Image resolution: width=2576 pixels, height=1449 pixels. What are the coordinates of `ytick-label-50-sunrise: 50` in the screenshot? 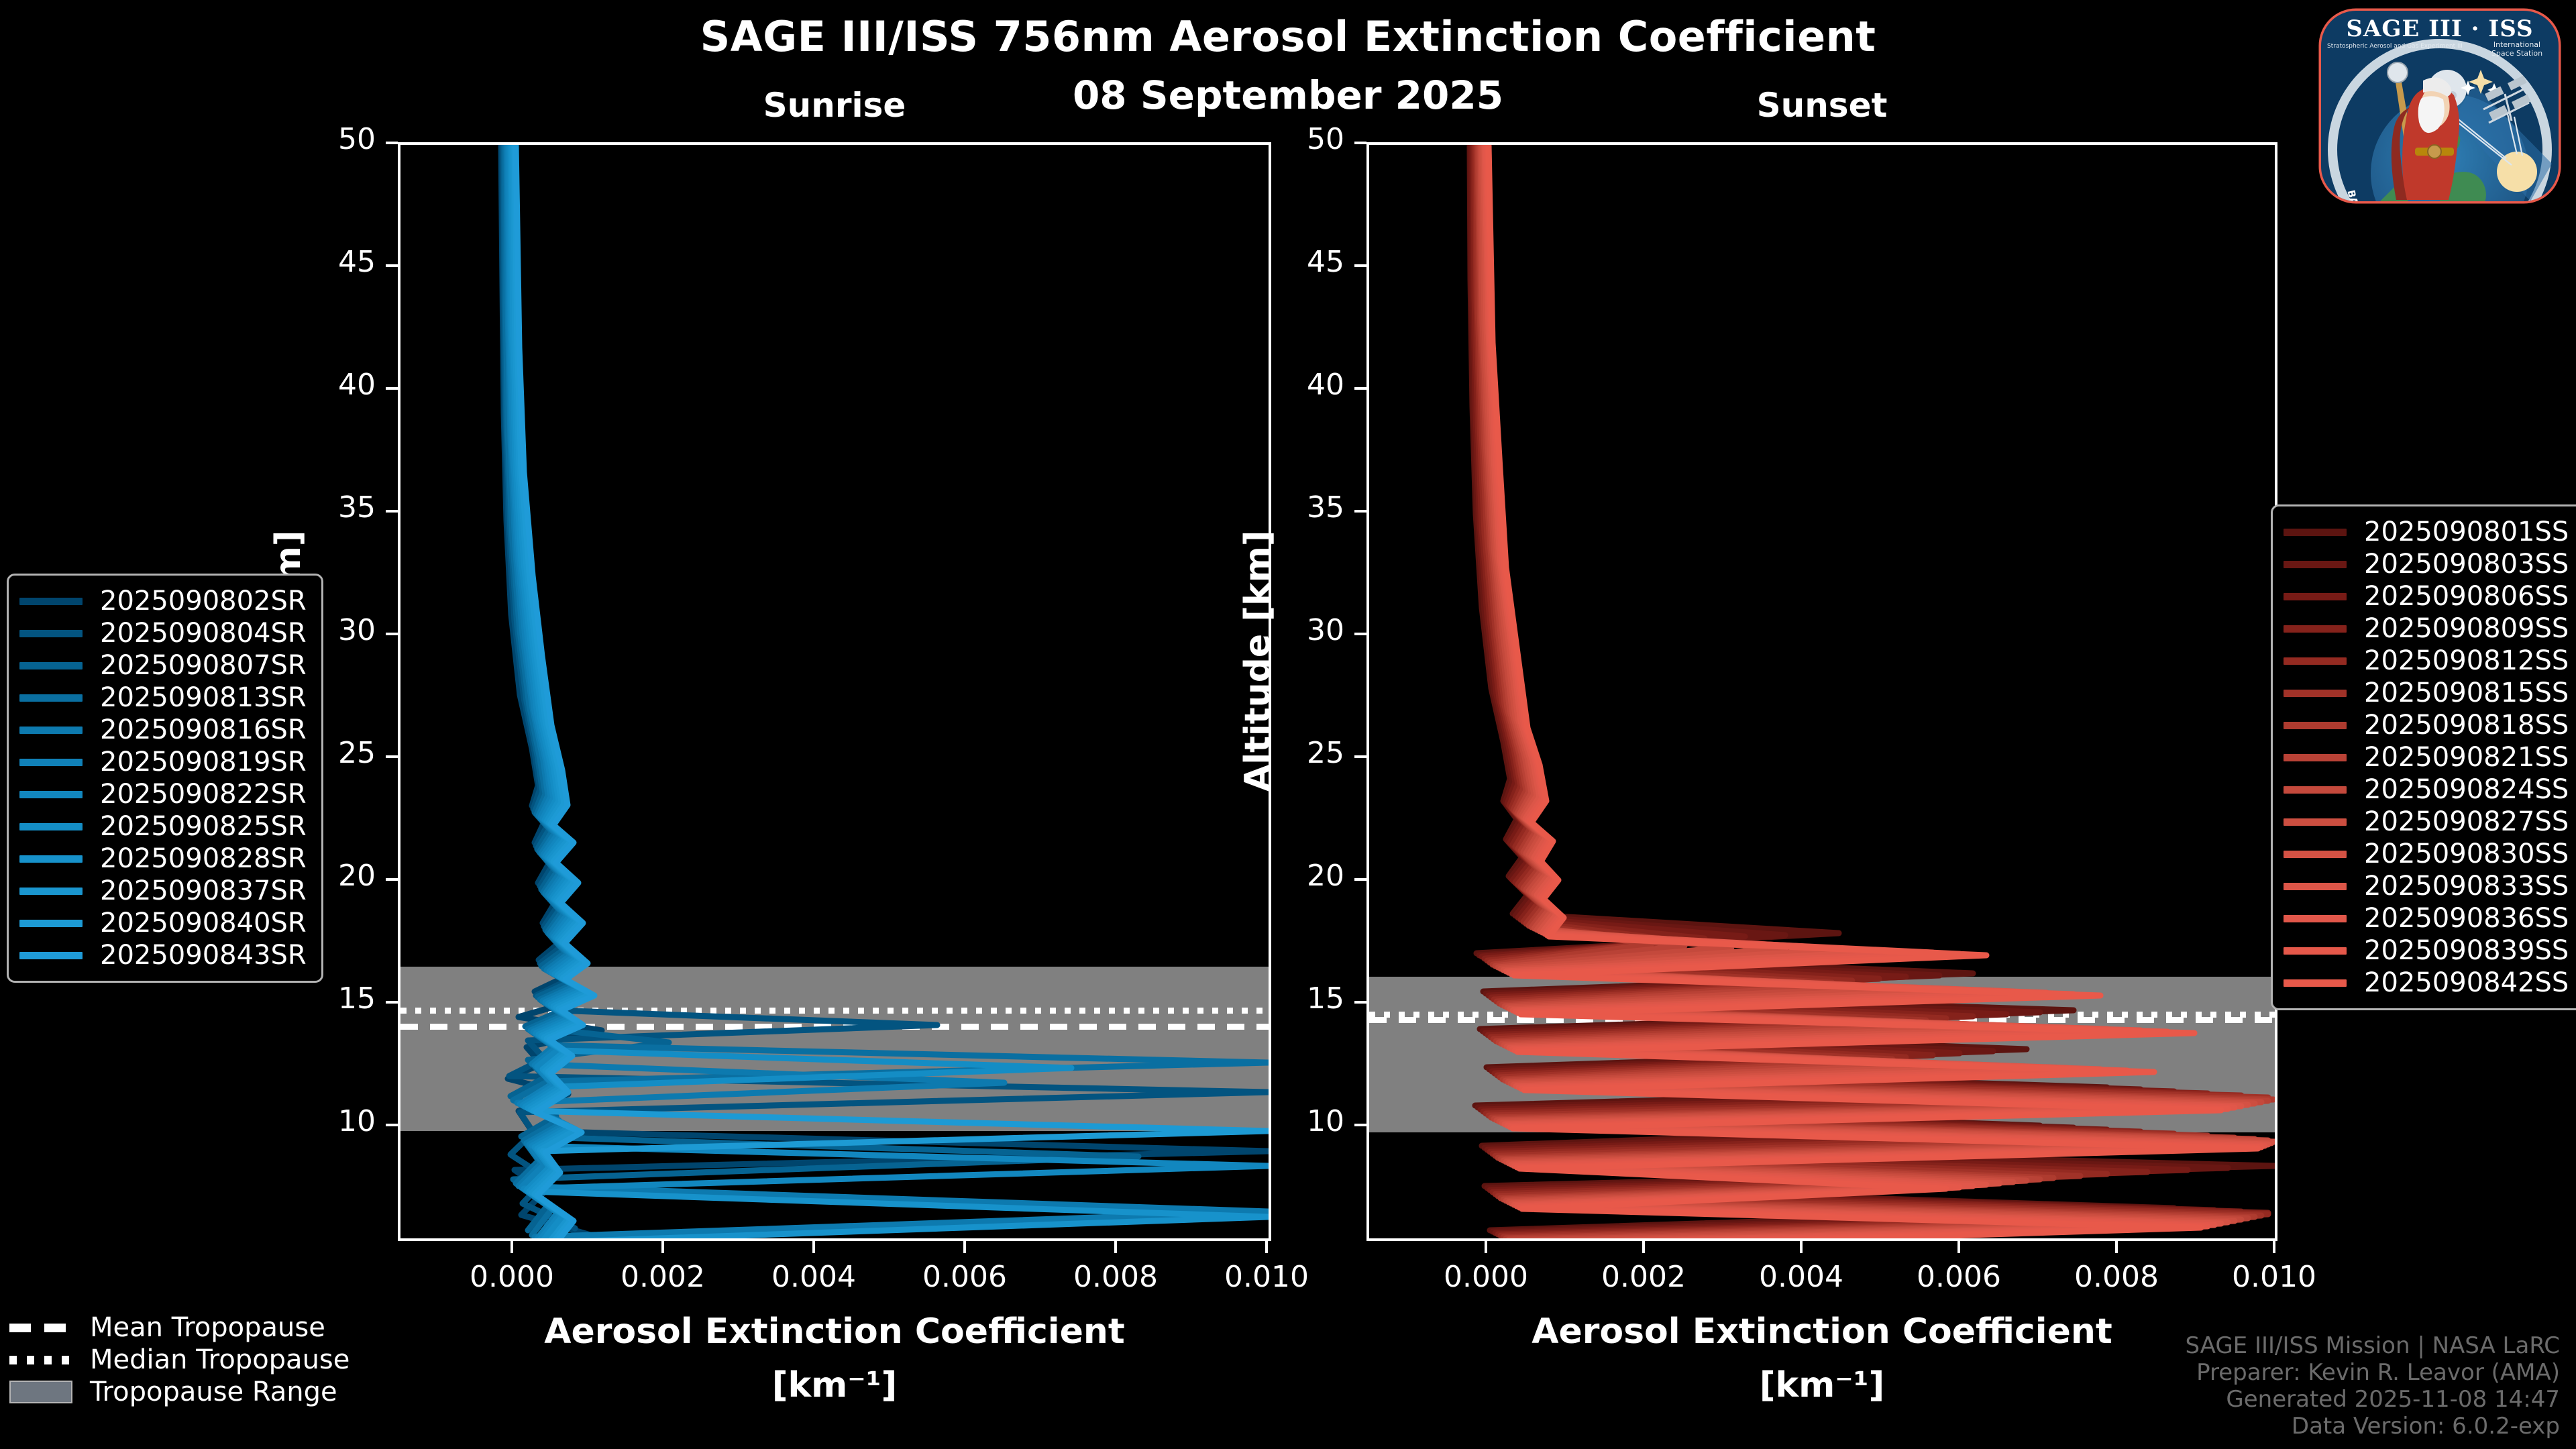 It's located at (357, 139).